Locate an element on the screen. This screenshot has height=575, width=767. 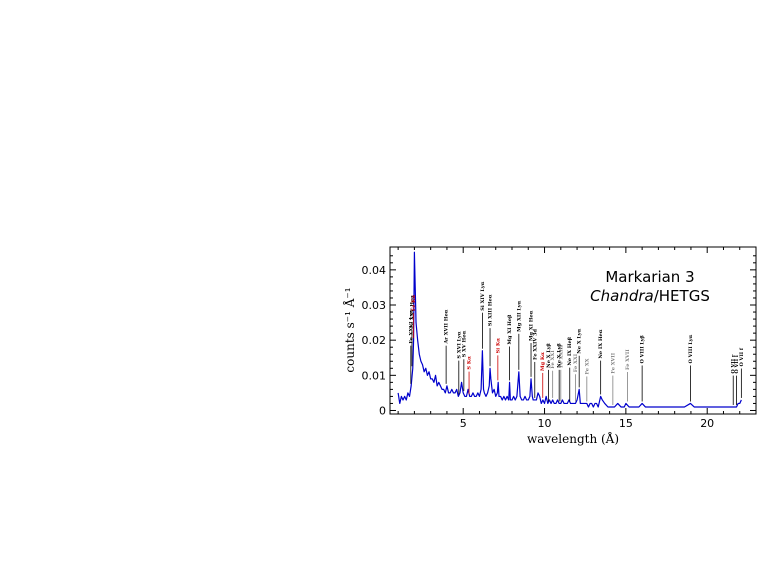
line-label: Si XIII Heα is located at coordinates (491, 310).